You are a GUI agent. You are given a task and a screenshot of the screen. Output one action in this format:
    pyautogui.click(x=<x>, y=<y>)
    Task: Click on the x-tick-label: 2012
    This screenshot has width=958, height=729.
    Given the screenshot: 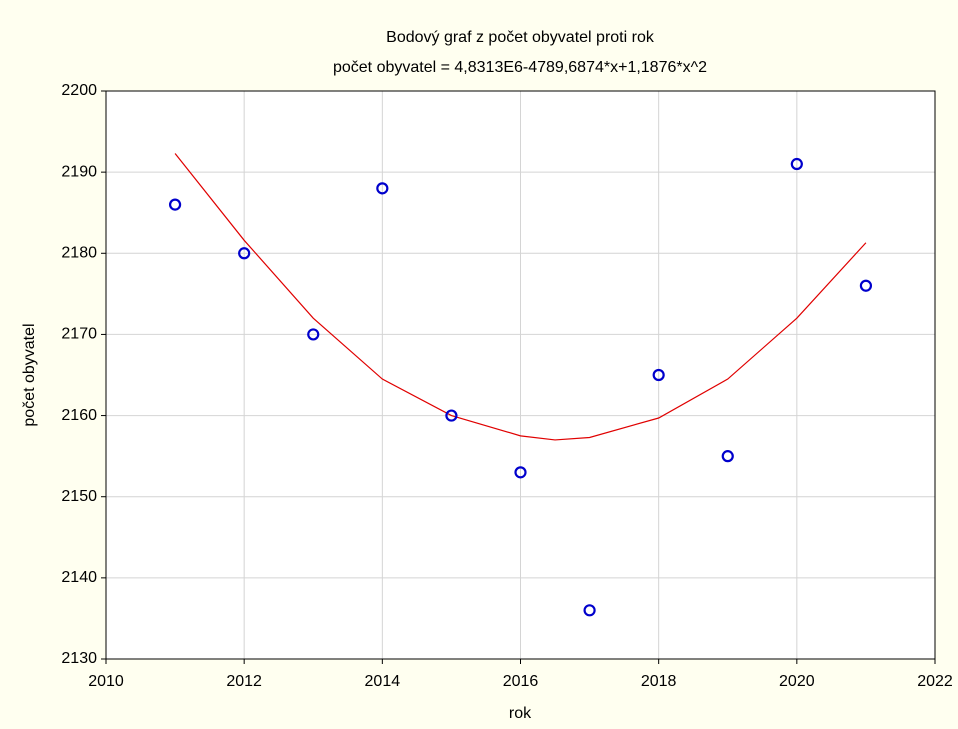 What is the action you would take?
    pyautogui.click(x=244, y=681)
    